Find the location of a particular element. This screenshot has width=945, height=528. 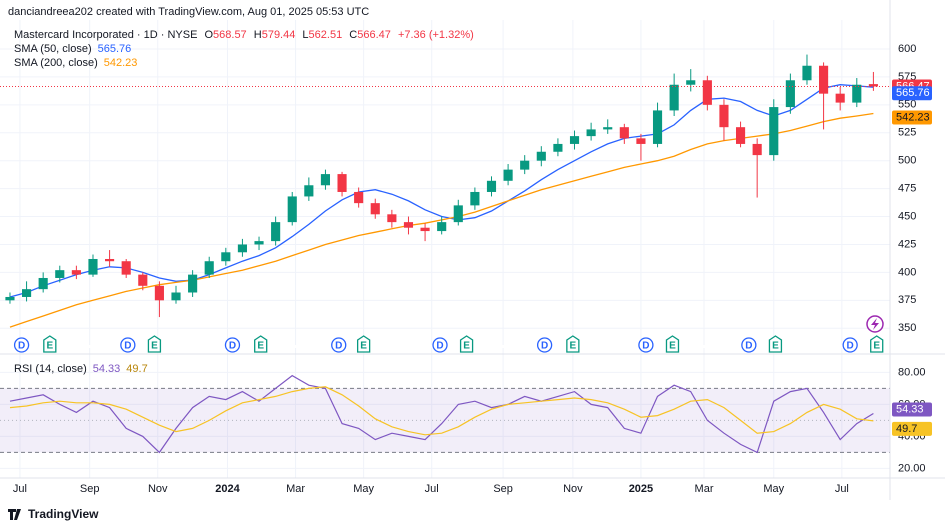

price-tag-label: 49.7 is located at coordinates (906, 429).